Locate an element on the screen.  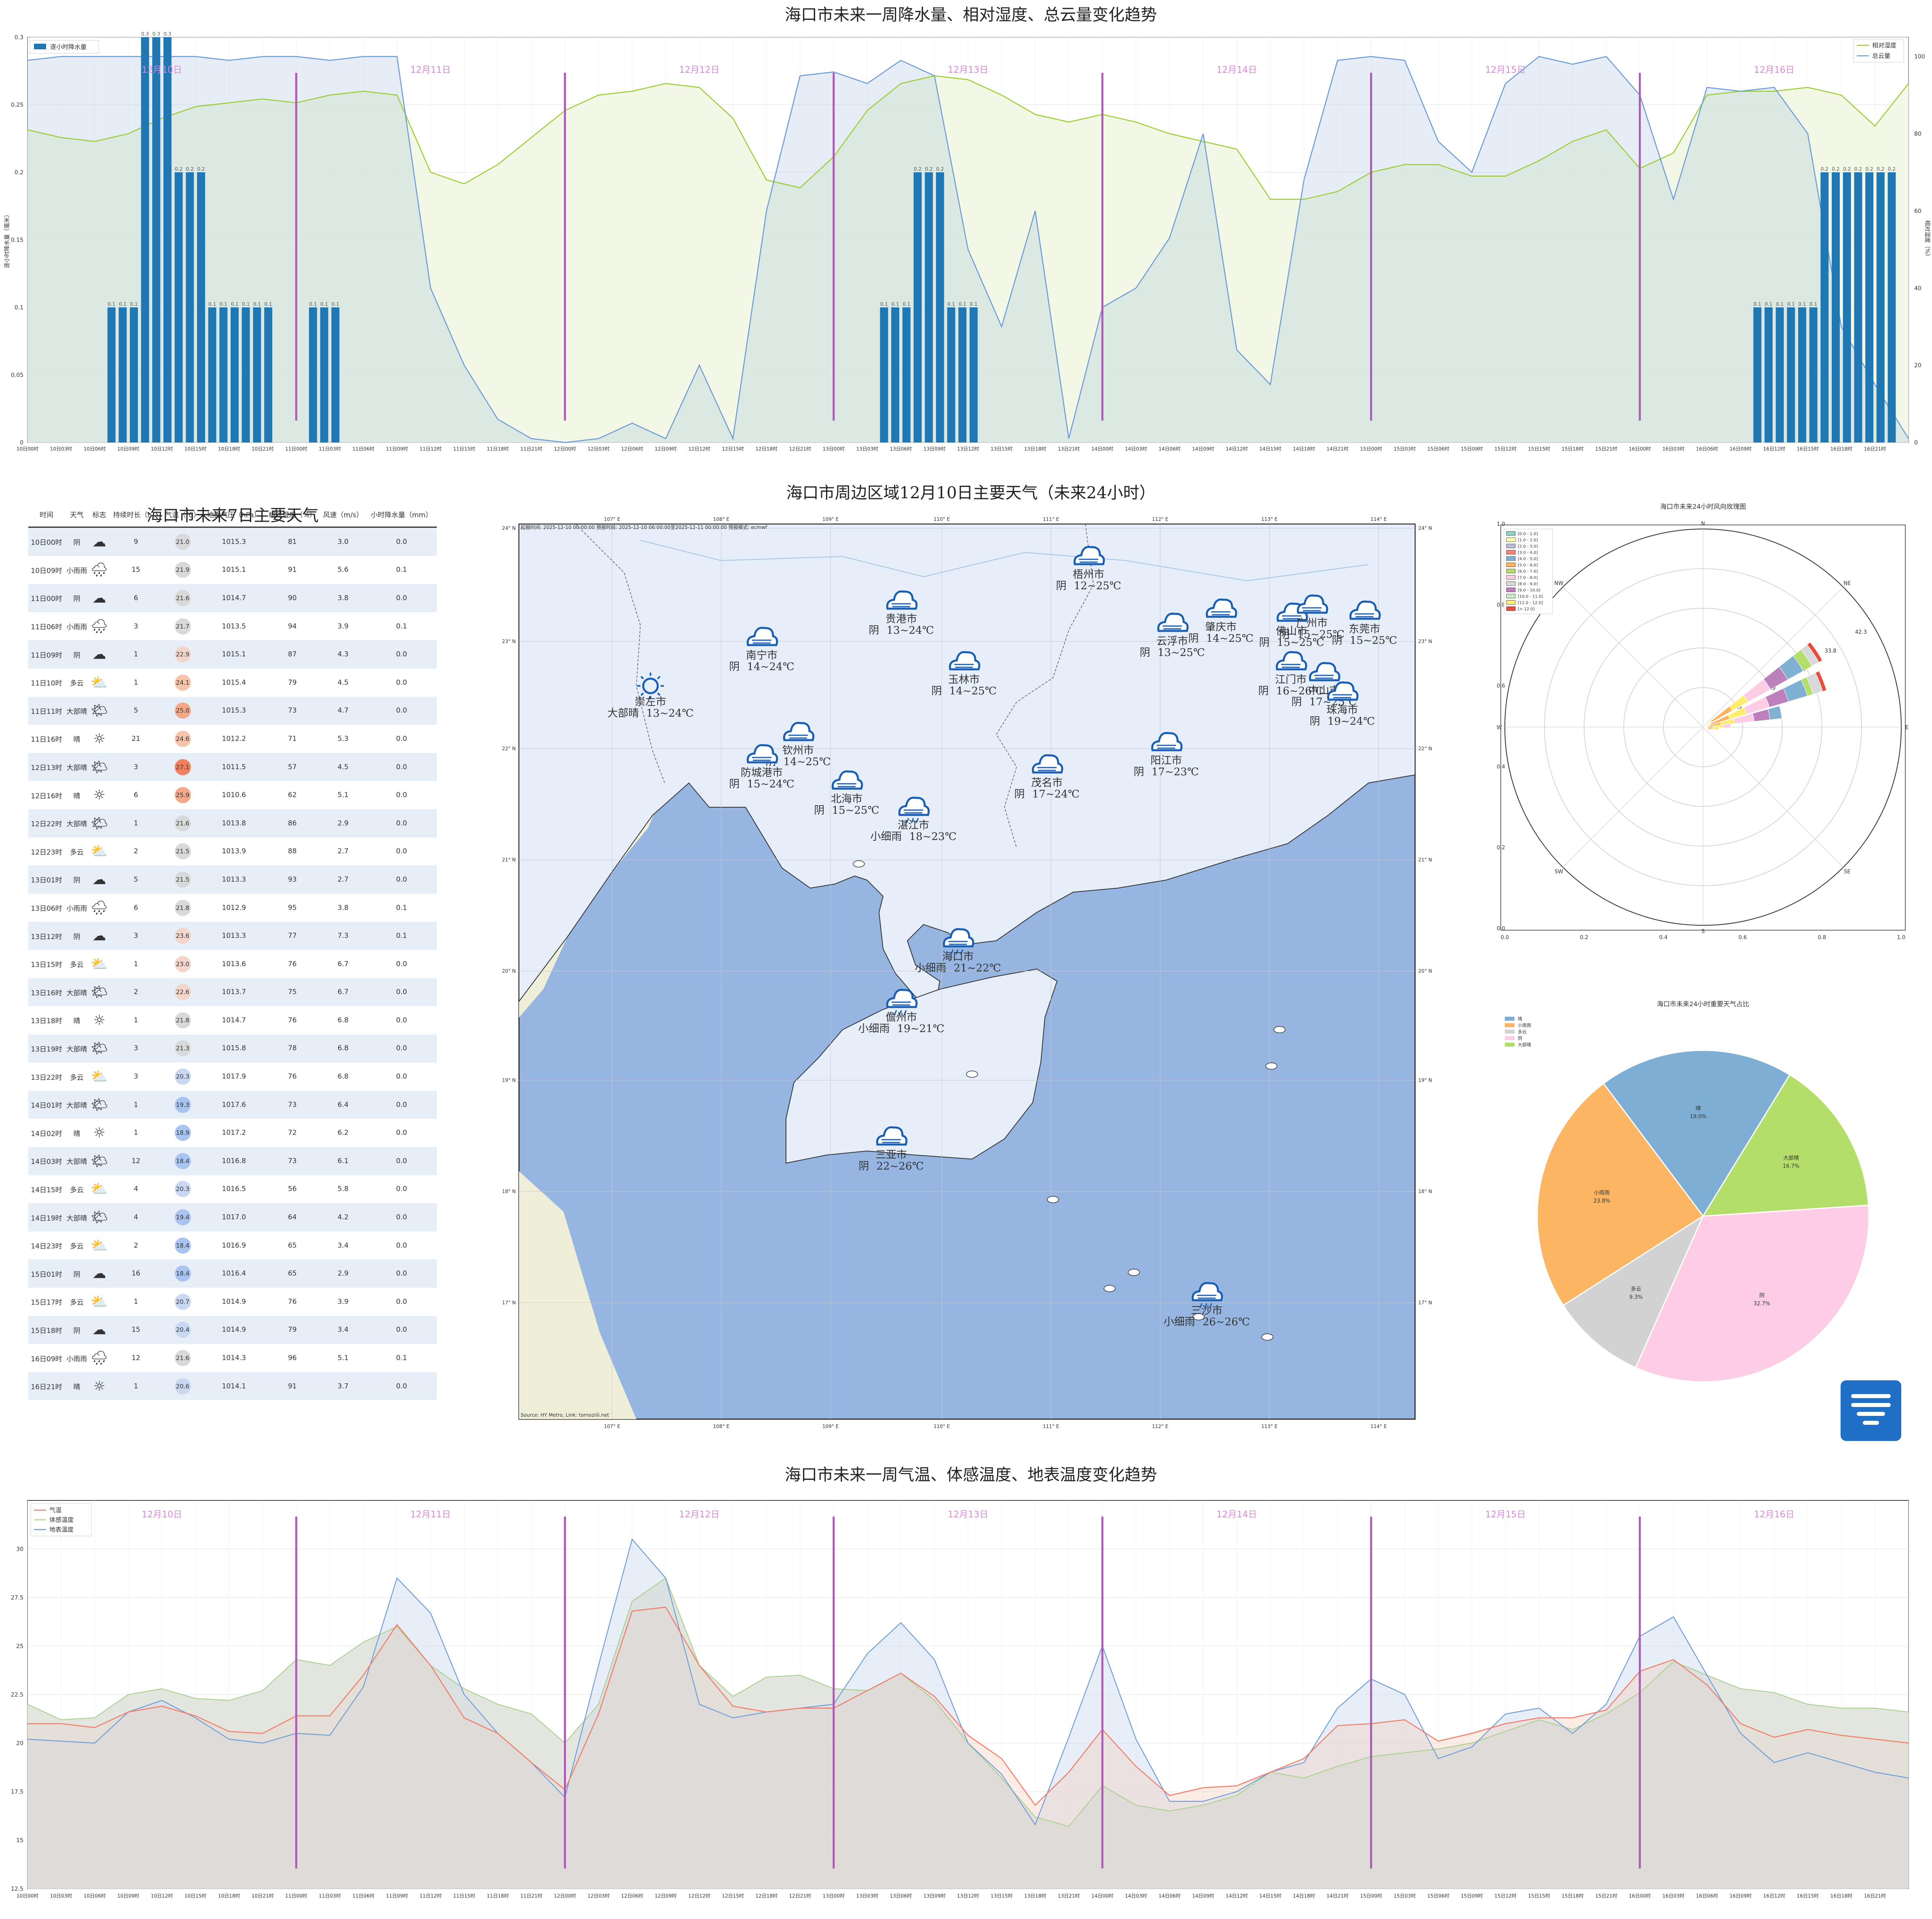
table-cell: 76 is located at coordinates (292, 1301).